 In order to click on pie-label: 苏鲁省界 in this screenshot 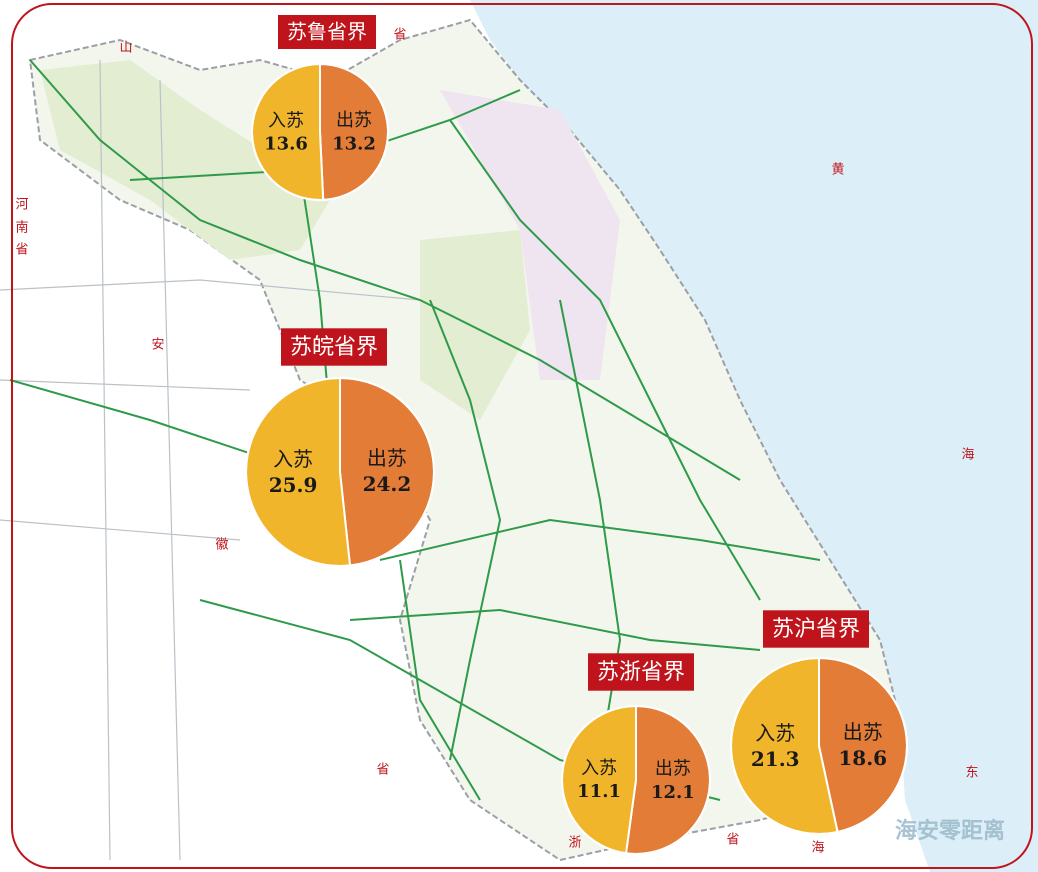, I will do `click(327, 32)`.